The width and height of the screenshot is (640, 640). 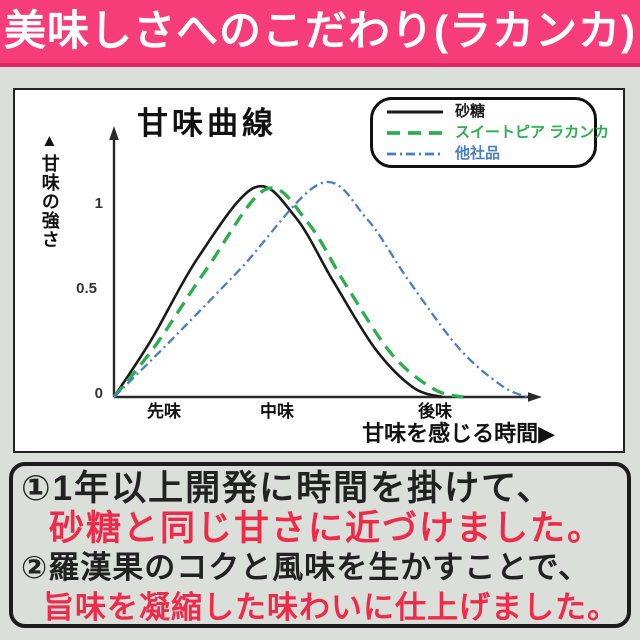 I want to click on x-axis-label: 甘味を感じる時間▶, so click(x=458, y=433).